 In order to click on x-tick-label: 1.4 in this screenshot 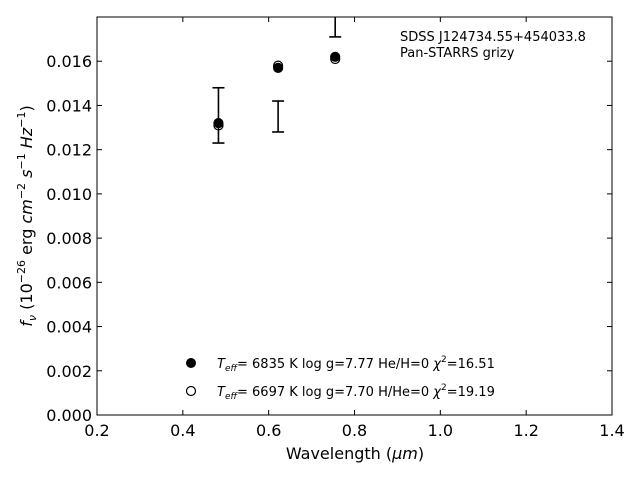, I will do `click(611, 430)`.